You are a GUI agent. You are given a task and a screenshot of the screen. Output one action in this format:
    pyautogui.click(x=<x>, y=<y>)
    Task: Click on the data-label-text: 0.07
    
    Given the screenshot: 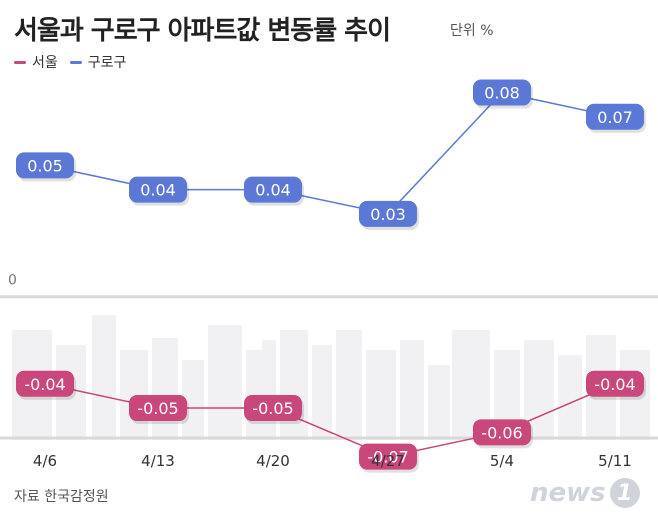 What is the action you would take?
    pyautogui.click(x=615, y=117)
    